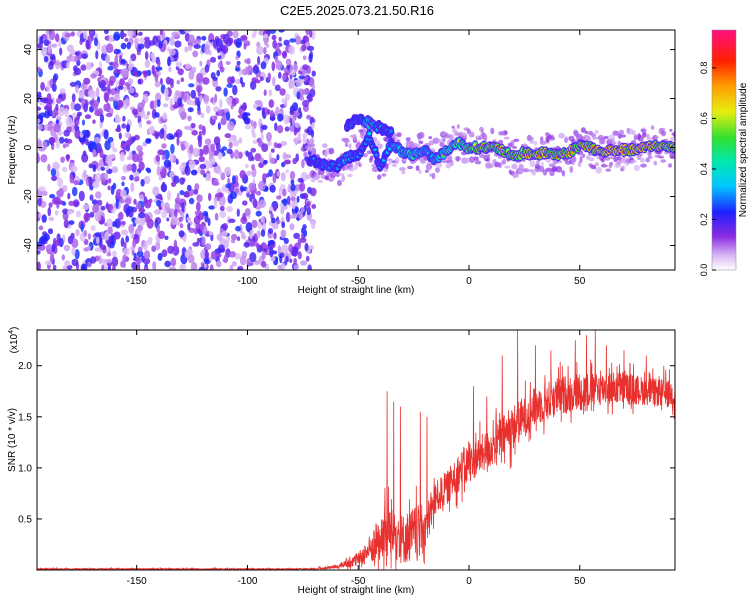 This screenshot has width=750, height=600. Describe the element at coordinates (704, 270) in the screenshot. I see `colorbar-tick-label: 0.0` at that location.